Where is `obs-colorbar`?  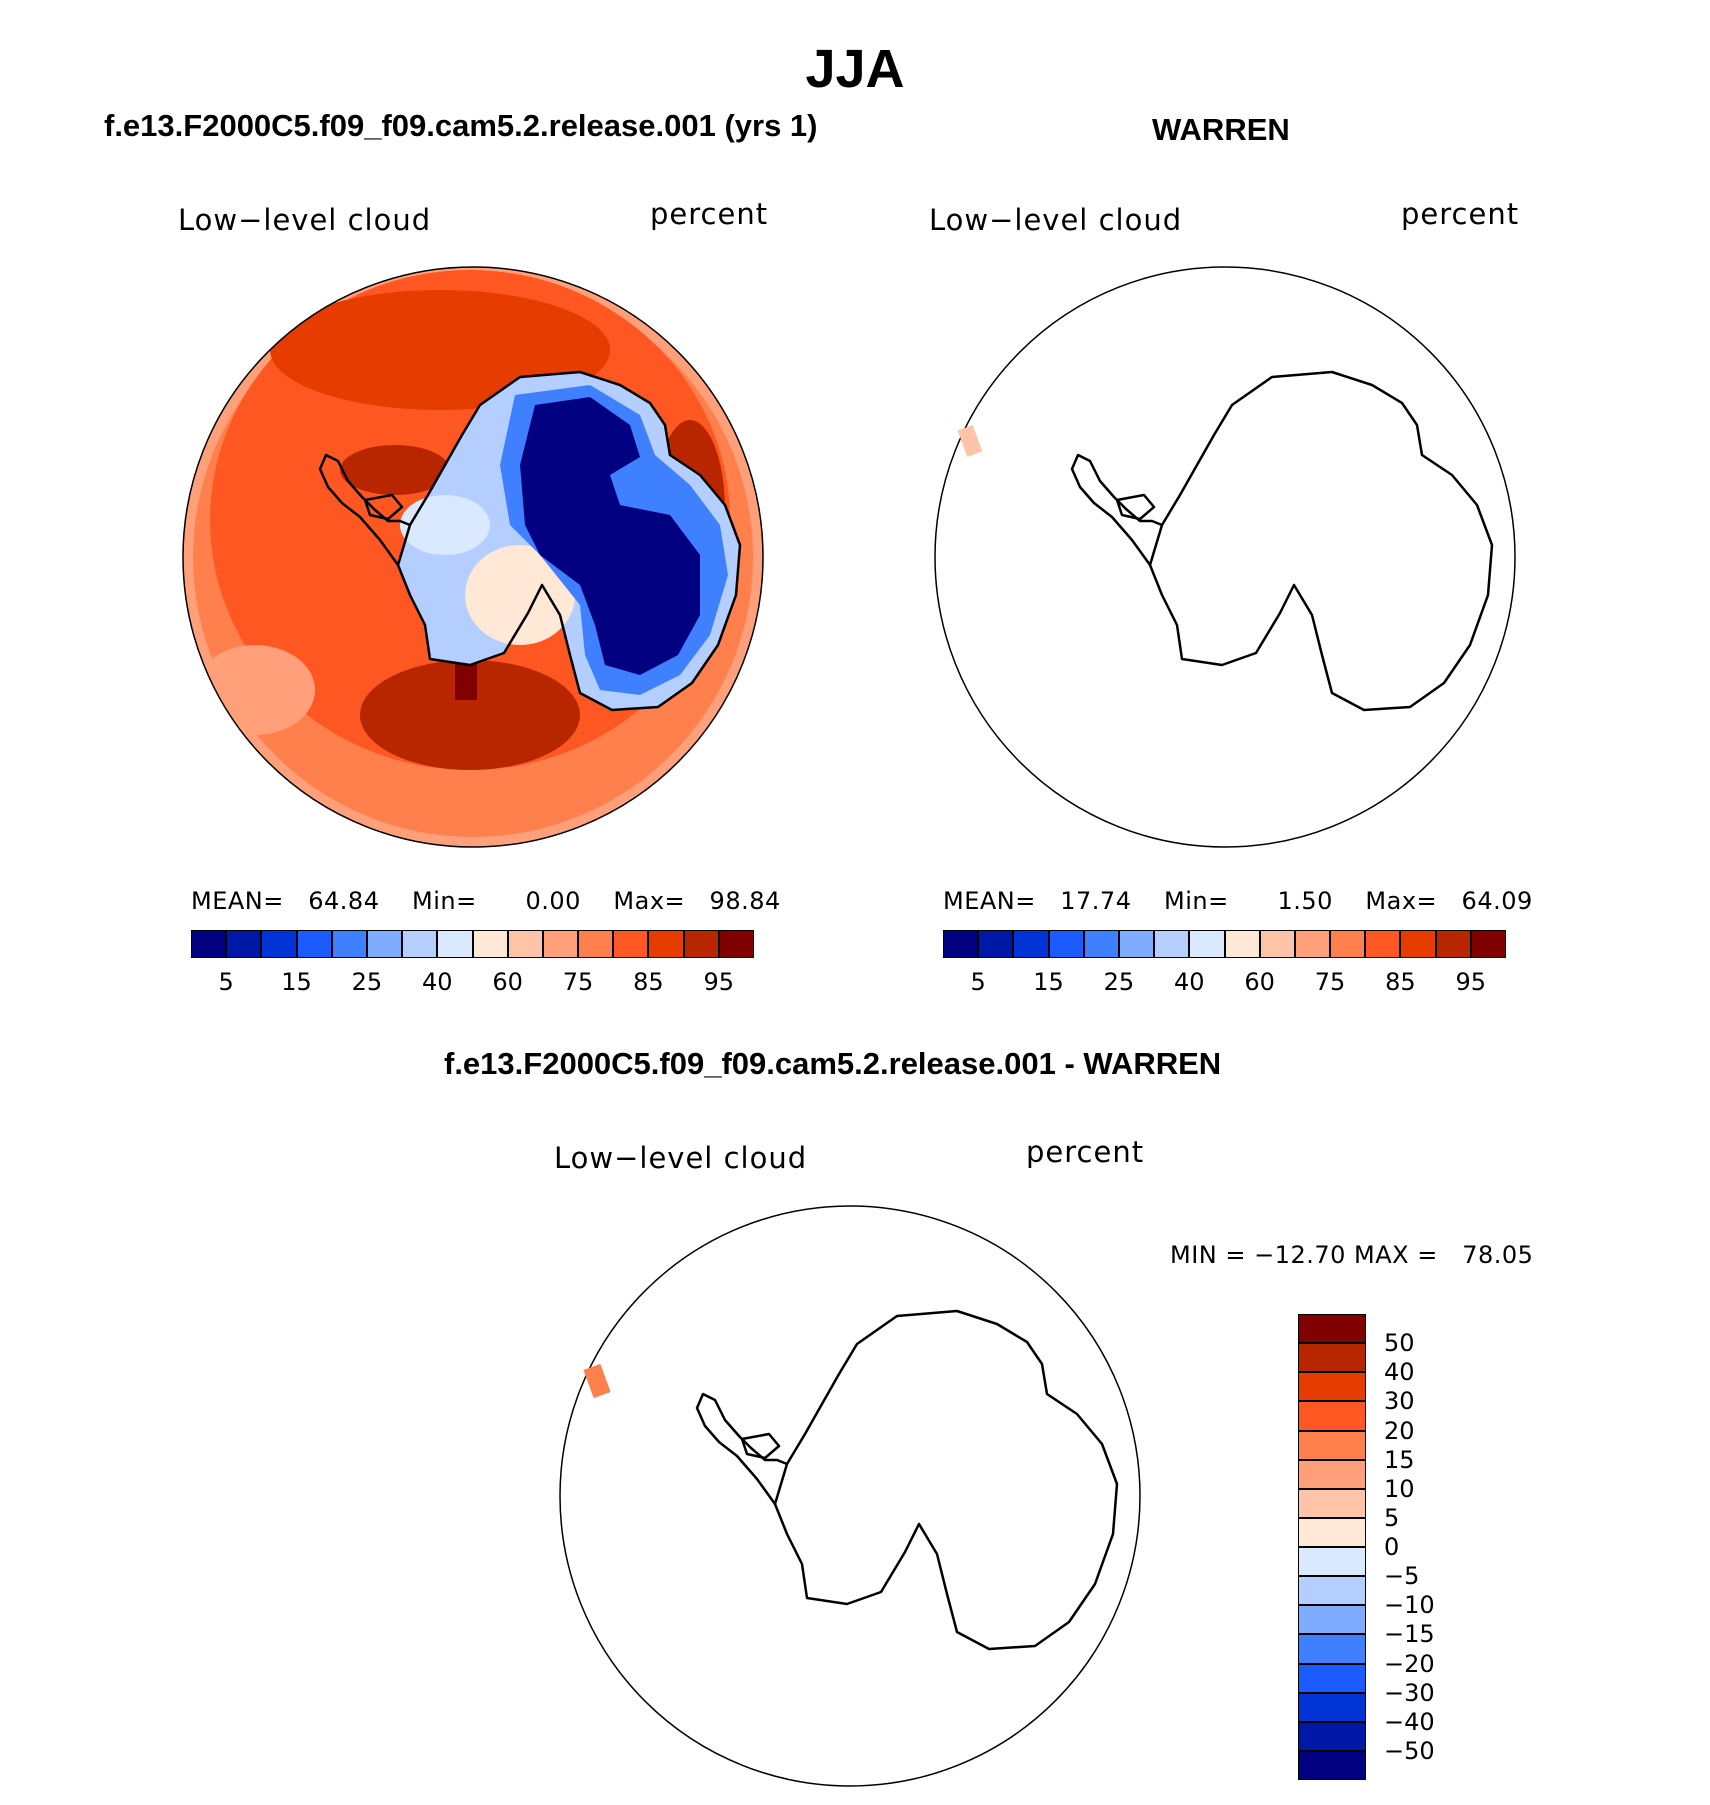 obs-colorbar is located at coordinates (1224, 944).